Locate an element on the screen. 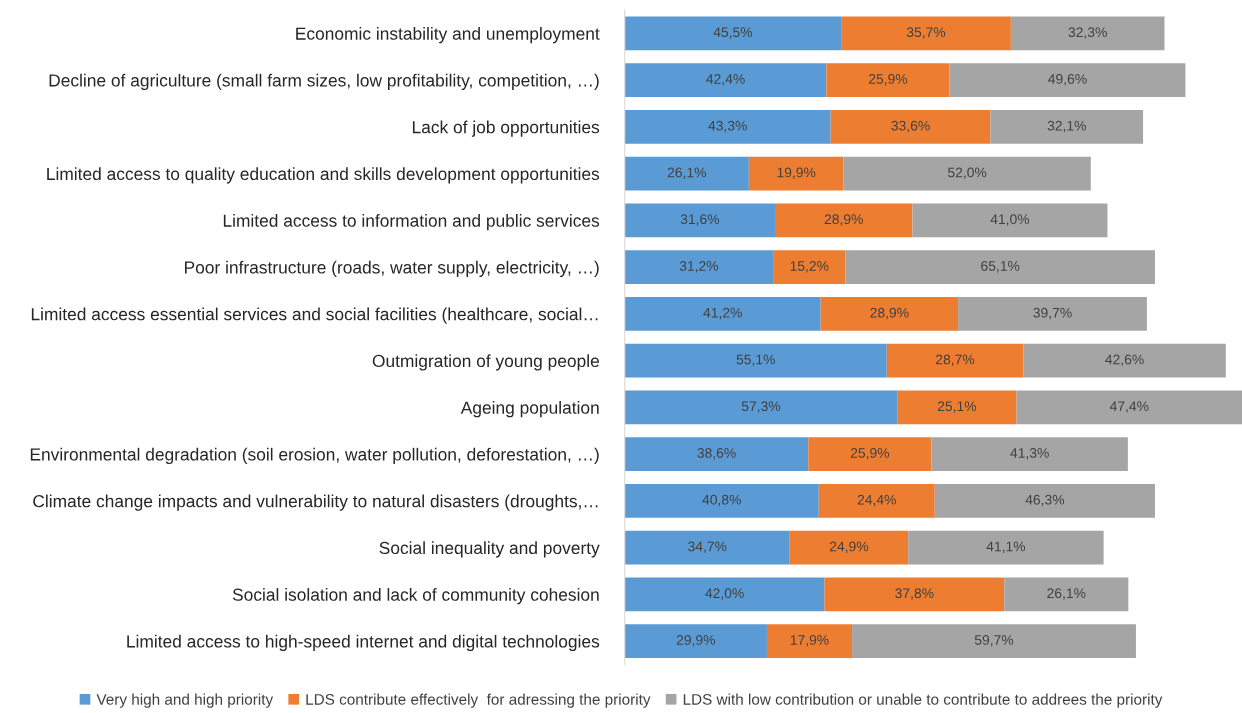  data-label: 35,7% is located at coordinates (926, 33).